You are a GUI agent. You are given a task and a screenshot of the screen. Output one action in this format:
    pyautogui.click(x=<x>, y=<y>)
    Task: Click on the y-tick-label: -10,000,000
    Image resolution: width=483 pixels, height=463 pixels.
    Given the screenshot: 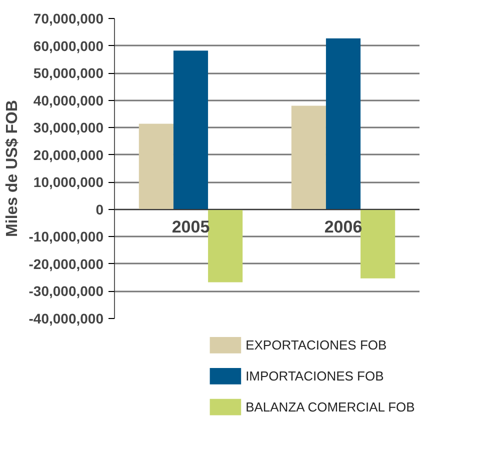 What is the action you would take?
    pyautogui.click(x=66, y=236)
    